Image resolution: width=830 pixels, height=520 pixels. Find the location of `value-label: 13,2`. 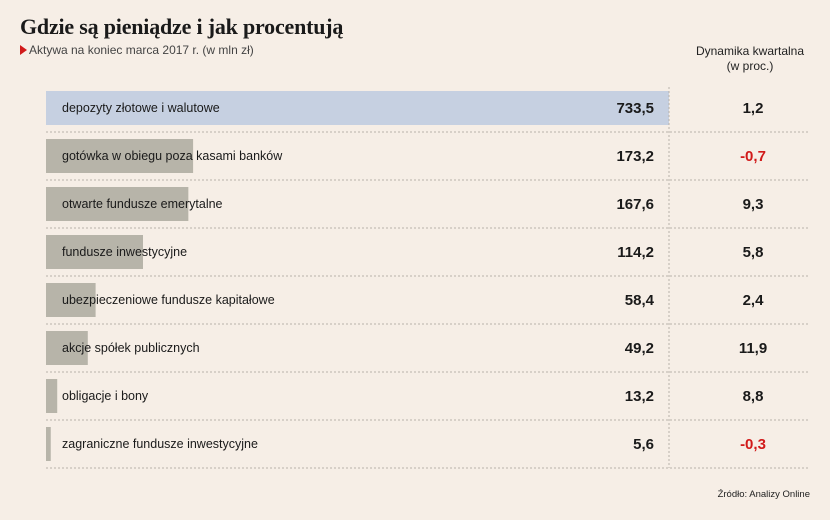

value-label: 13,2 is located at coordinates (639, 396).